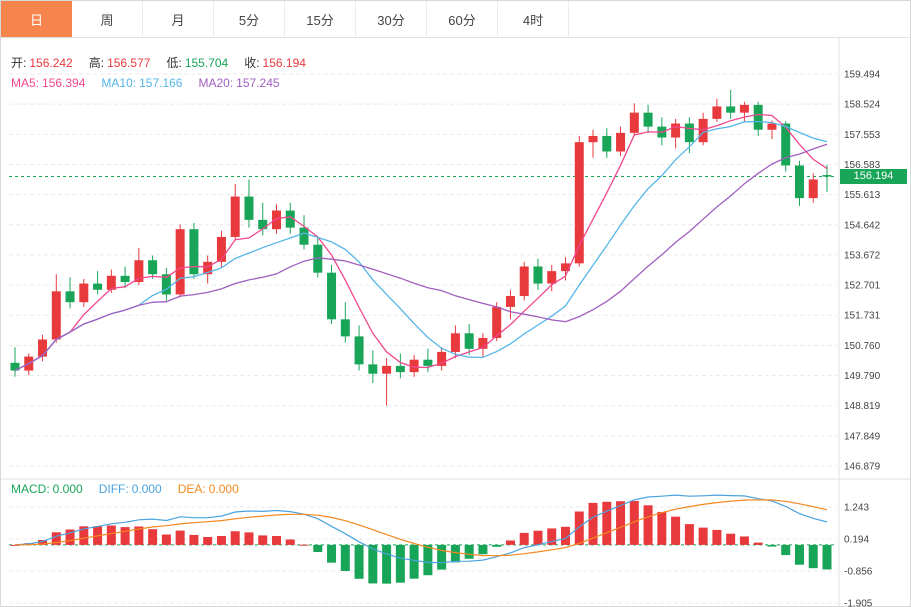 Image resolution: width=911 pixels, height=607 pixels. Describe the element at coordinates (862, 406) in the screenshot. I see `svg-text: 148.819` at that location.